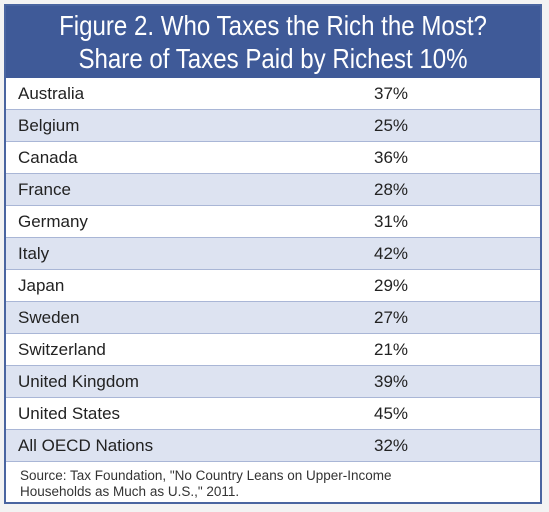  Describe the element at coordinates (49, 317) in the screenshot. I see `country-cell: Sweden` at that location.